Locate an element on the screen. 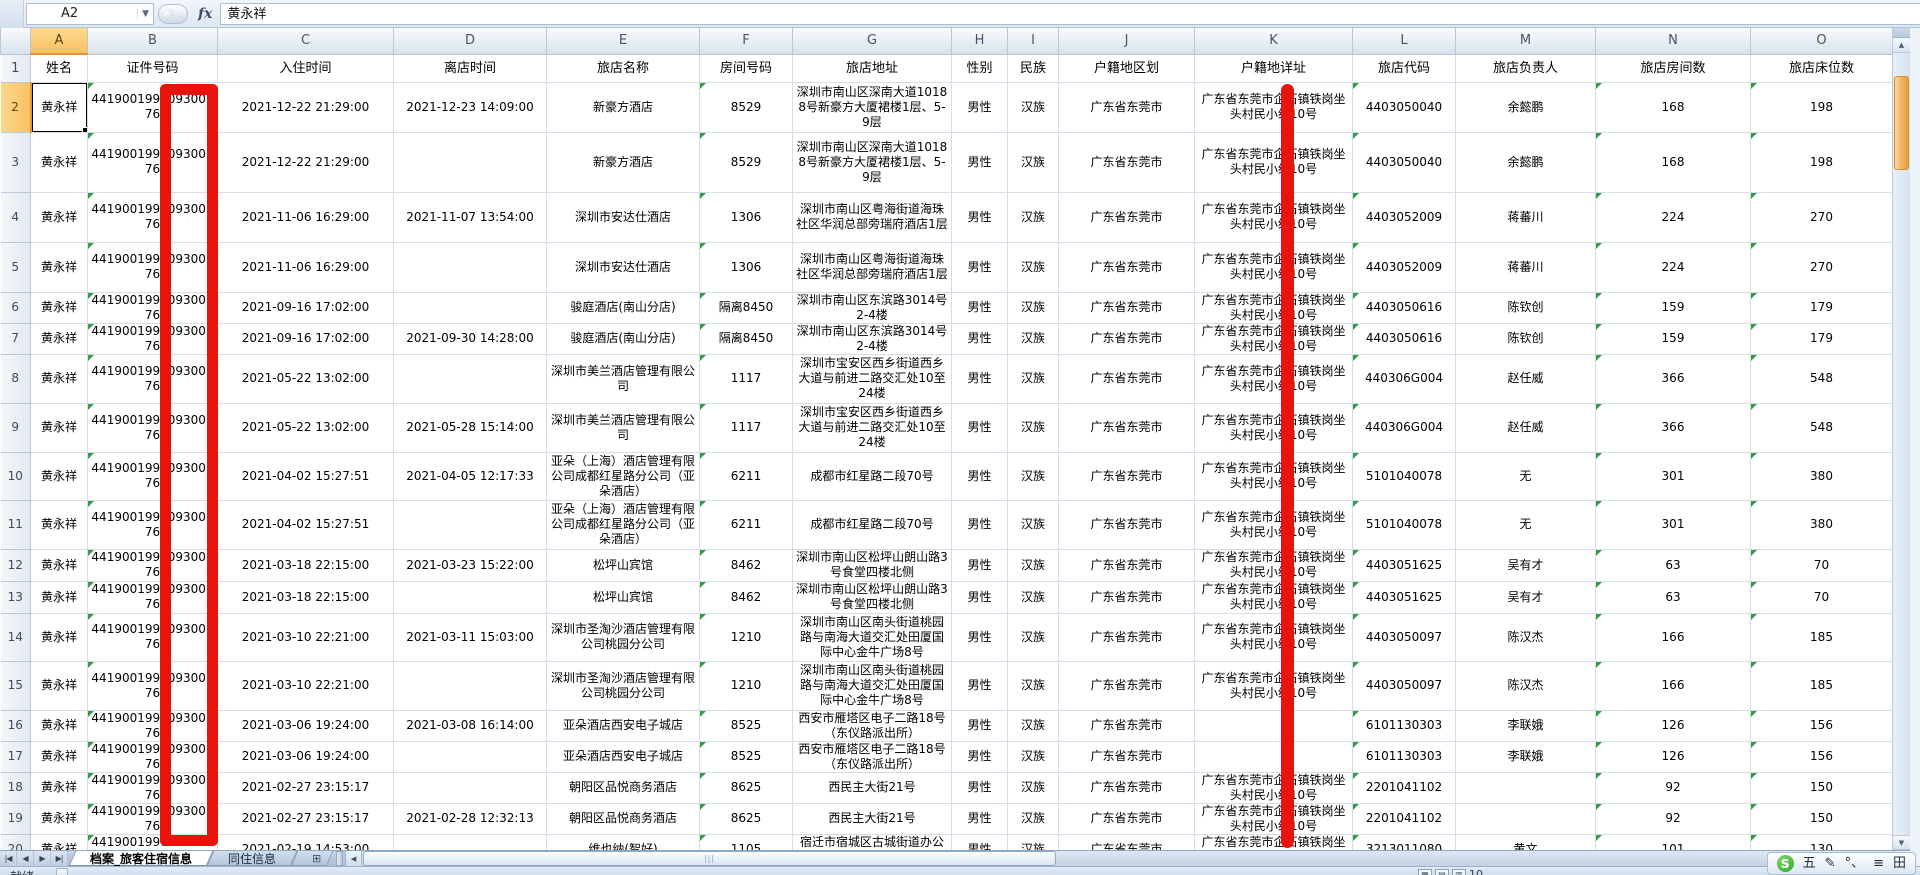  row-header-7: 7 is located at coordinates (15, 338).